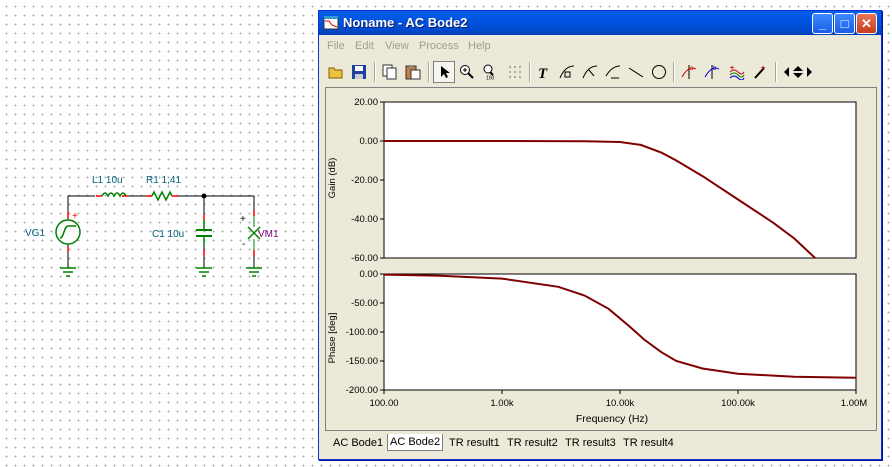 This screenshot has height=467, width=892. Describe the element at coordinates (439, 46) in the screenshot. I see `menu-process: Process` at that location.